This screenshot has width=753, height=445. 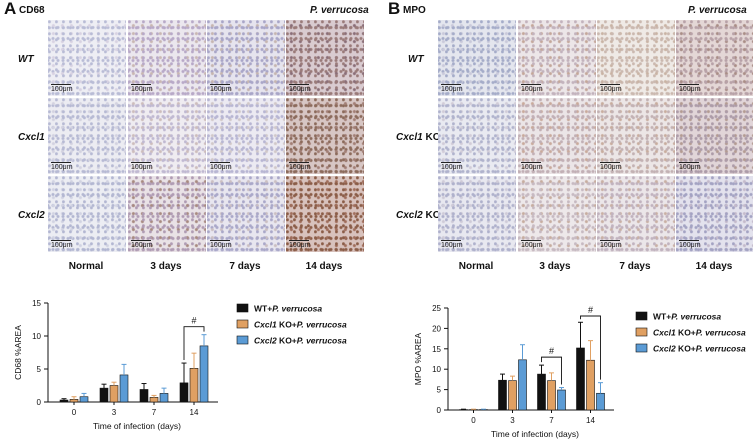 I want to click on y-tick-label: 10, so click(x=36, y=336).